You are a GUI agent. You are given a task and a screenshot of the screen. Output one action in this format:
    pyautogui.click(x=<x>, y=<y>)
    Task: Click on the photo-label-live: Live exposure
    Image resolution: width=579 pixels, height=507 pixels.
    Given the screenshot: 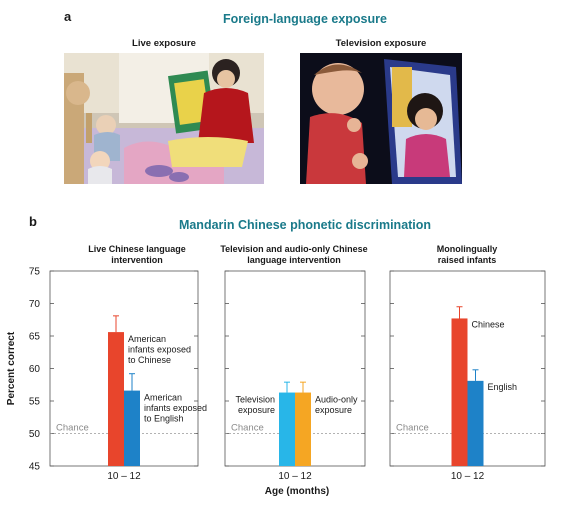 What is the action you would take?
    pyautogui.click(x=164, y=43)
    